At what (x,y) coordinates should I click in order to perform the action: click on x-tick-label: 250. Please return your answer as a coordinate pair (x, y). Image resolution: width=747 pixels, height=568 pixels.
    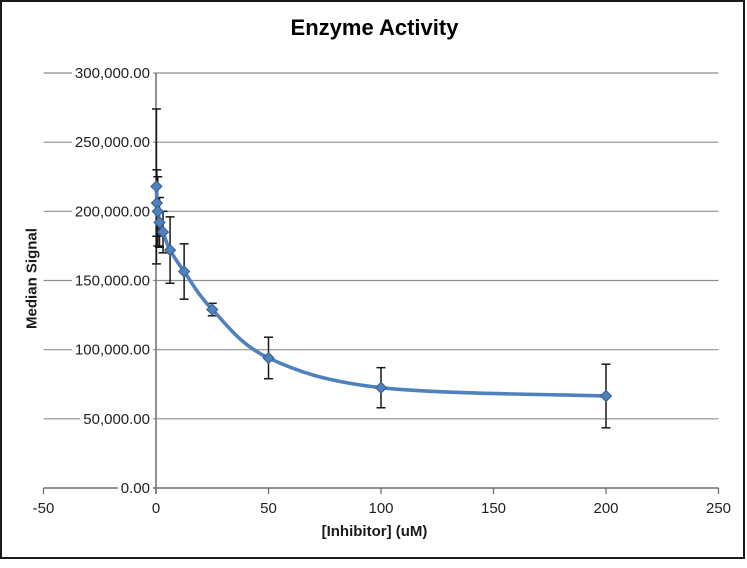
    Looking at the image, I should click on (718, 508).